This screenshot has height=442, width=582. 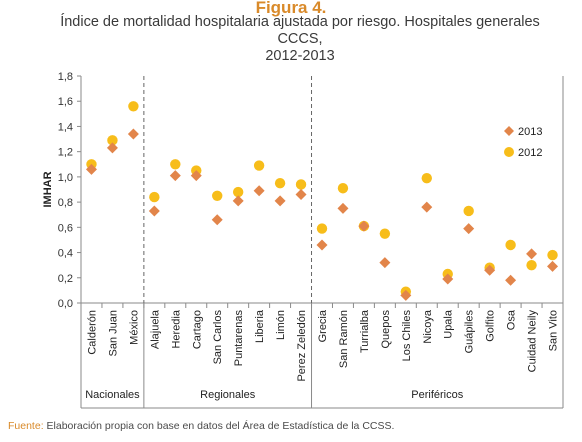 I want to click on y-tick-label: 1,4, so click(x=65, y=127).